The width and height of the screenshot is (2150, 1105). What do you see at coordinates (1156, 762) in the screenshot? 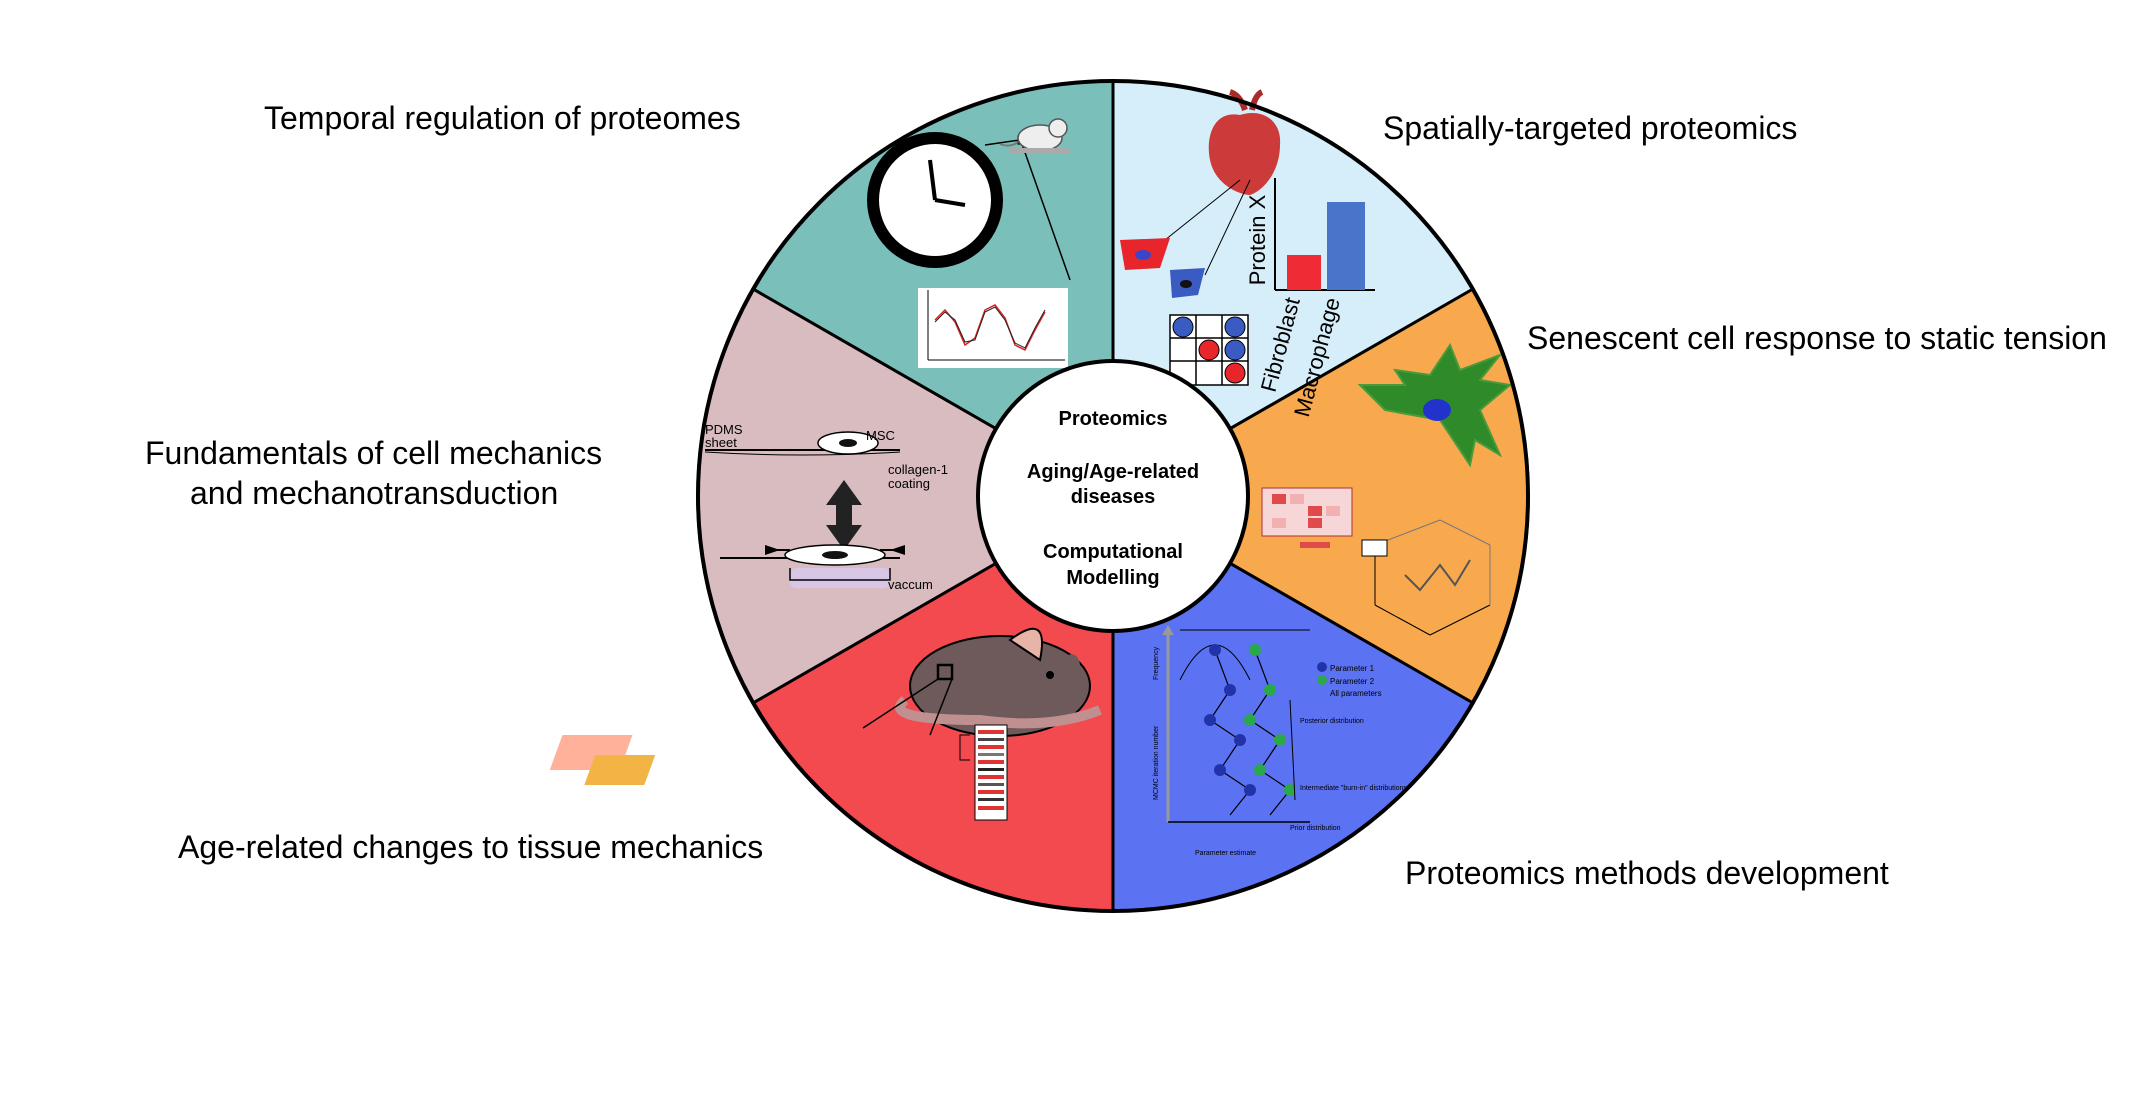
I see `methods-ylabel: MCMC iteration number` at bounding box center [1156, 762].